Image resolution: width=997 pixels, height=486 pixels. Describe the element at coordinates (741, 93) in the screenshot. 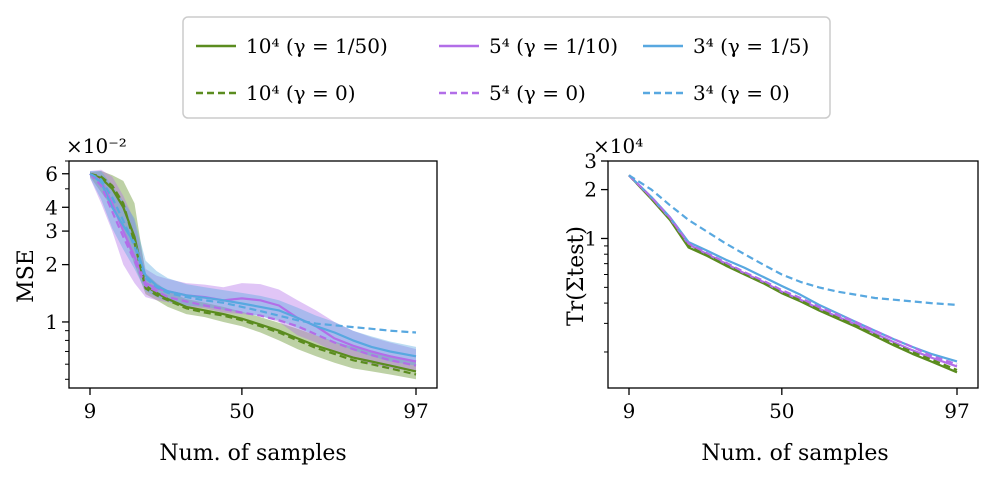

I see `legend-label-5: 3⁴ (γ = 0)` at that location.